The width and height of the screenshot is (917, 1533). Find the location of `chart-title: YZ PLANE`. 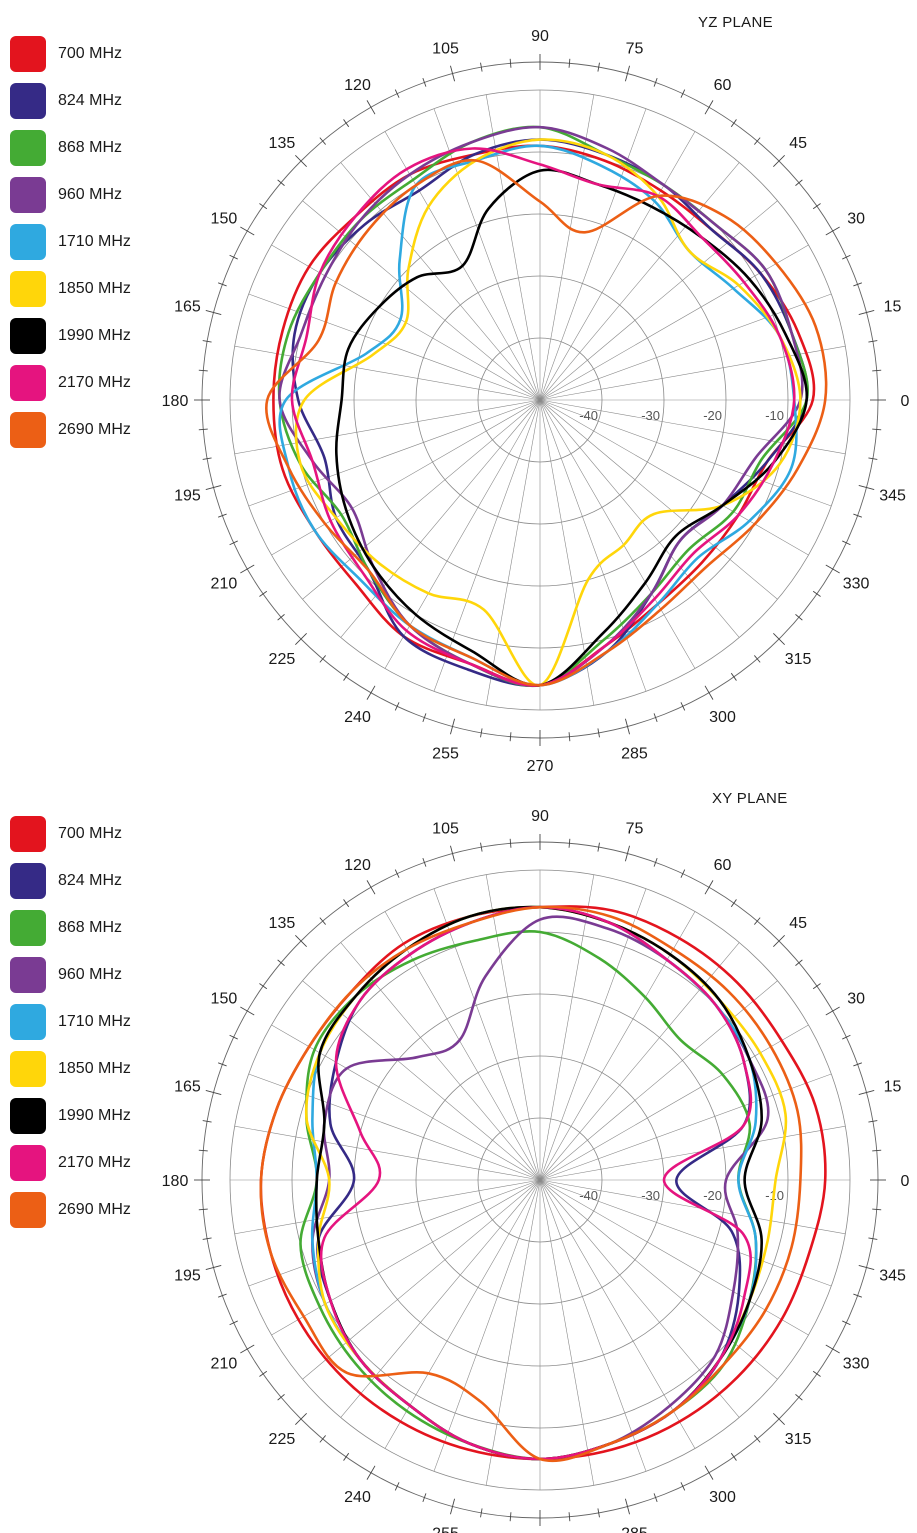

chart-title: YZ PLANE is located at coordinates (735, 22).